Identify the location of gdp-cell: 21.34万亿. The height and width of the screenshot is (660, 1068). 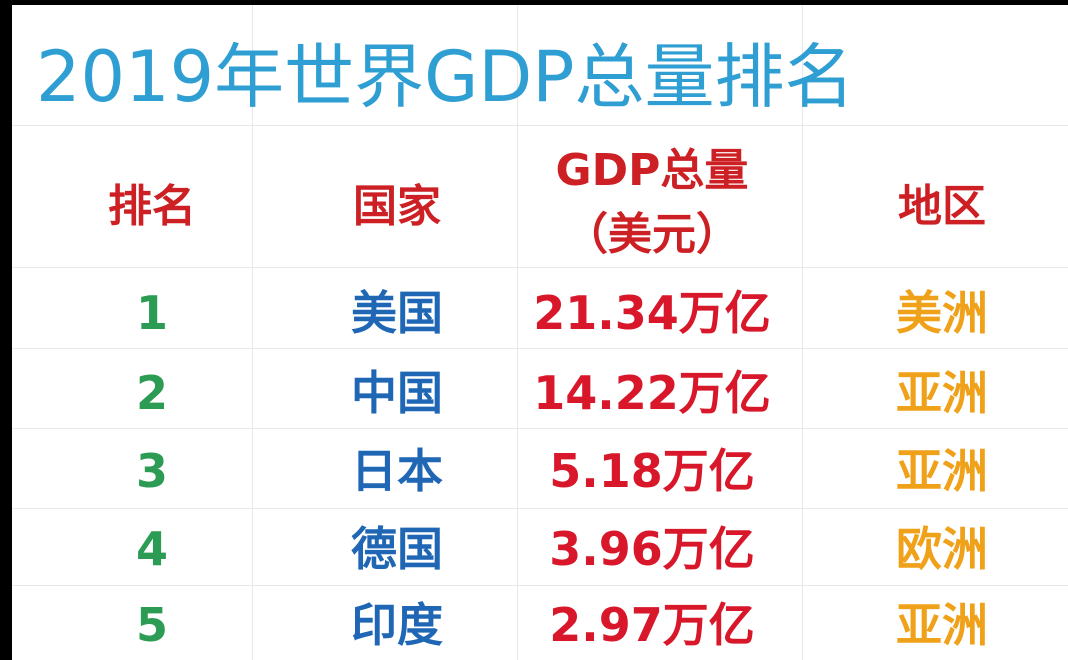
(652, 313).